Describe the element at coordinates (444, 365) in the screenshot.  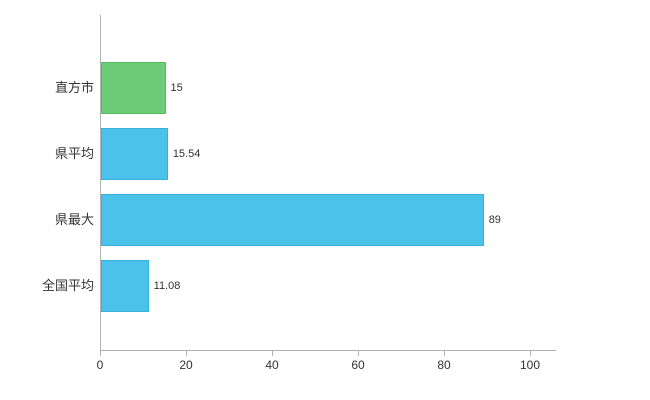
I see `x-axis-tick-label: 80` at that location.